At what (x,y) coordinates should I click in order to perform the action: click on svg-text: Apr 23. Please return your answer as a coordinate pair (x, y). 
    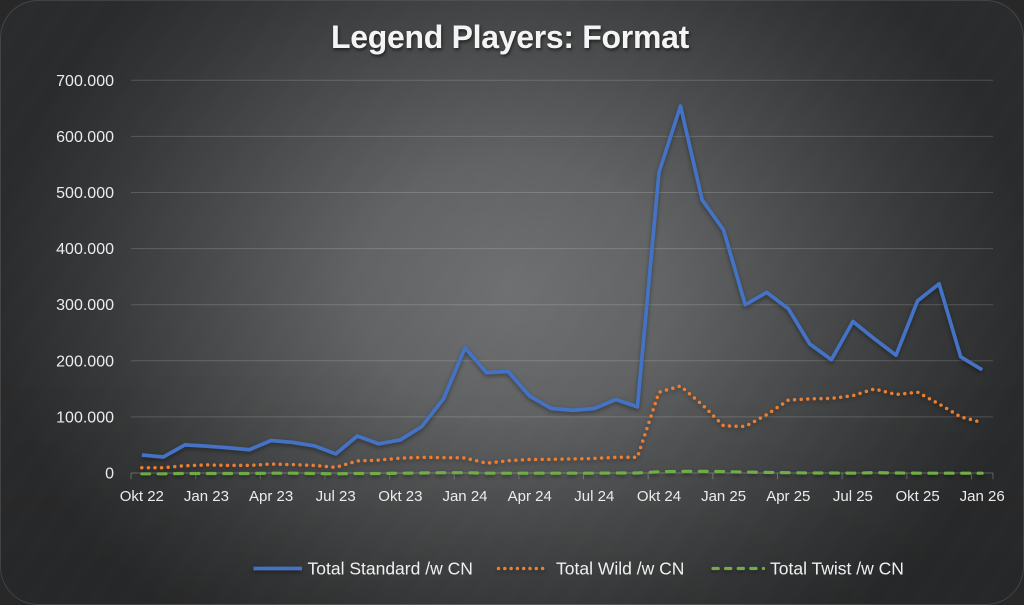
    Looking at the image, I should click on (271, 496).